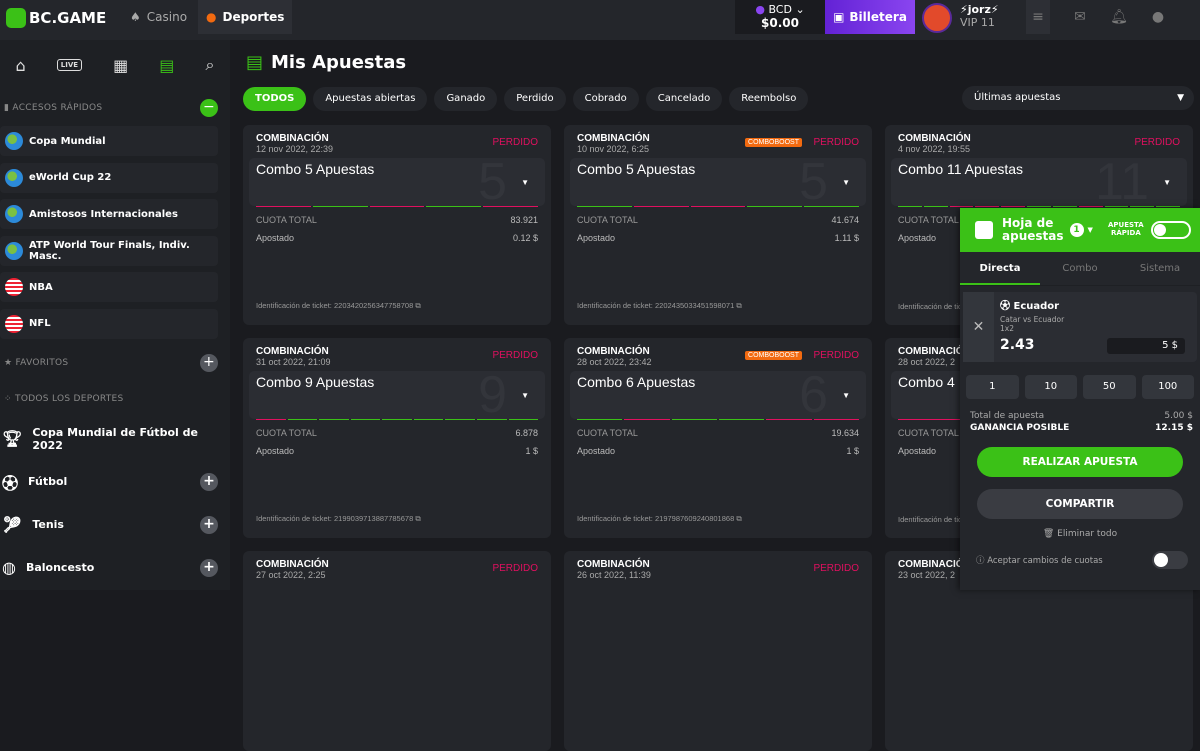  Describe the element at coordinates (64, 399) in the screenshot. I see `grid-icon: ⁘ TODOS LOS DEPORTES` at that location.